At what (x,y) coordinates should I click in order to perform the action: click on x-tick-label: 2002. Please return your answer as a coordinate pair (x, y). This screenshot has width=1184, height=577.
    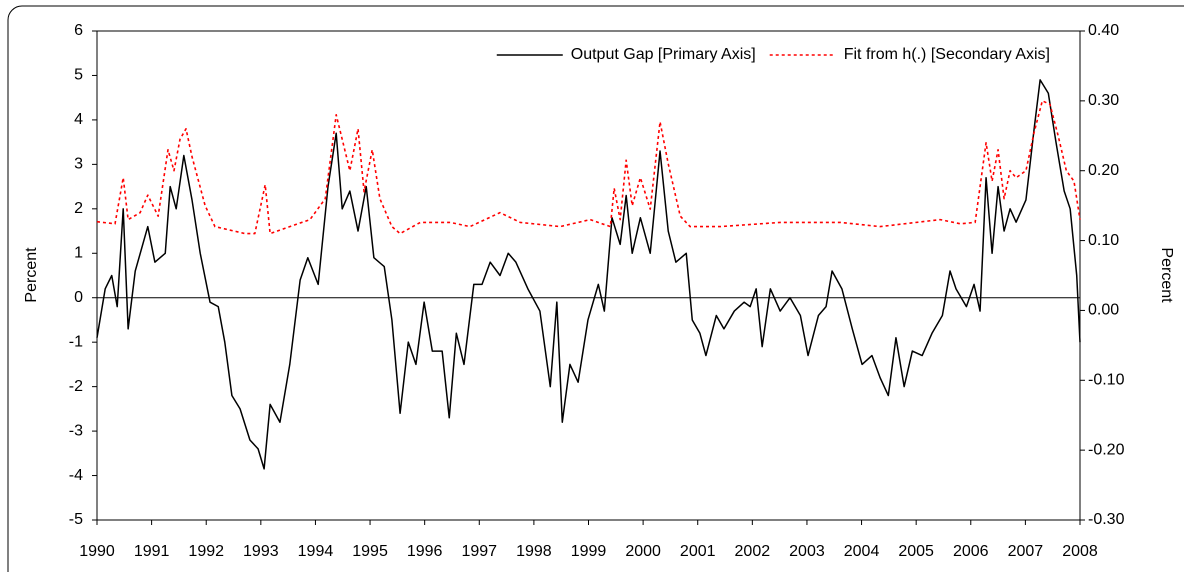
    Looking at the image, I should click on (753, 551).